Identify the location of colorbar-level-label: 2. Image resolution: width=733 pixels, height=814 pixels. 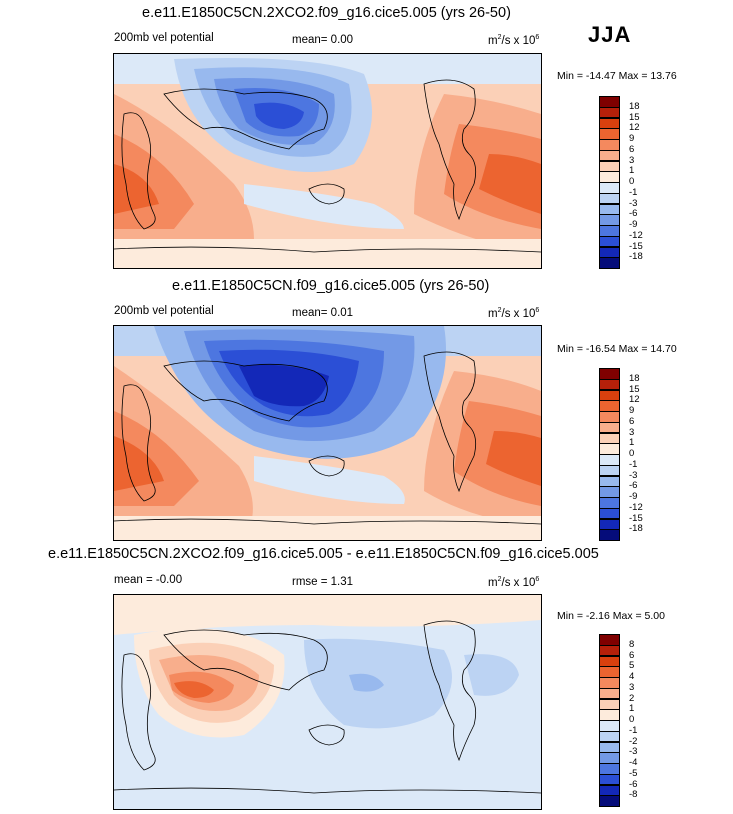
(632, 698).